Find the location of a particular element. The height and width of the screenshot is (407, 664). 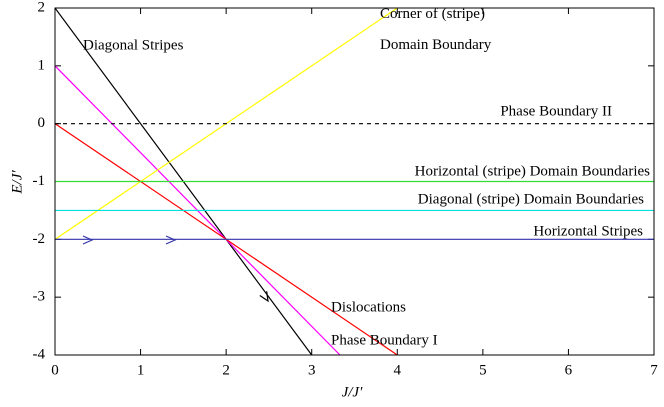

y-tick-label: 0 is located at coordinates (42, 123).